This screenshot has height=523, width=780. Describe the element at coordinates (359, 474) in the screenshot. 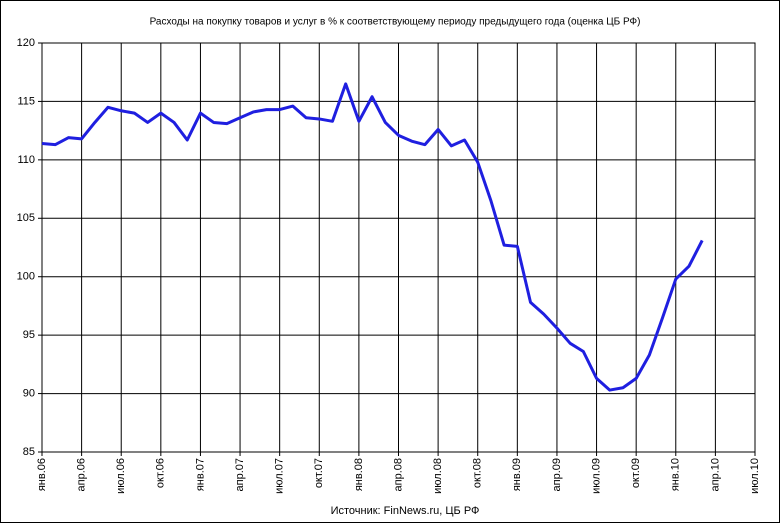

I see `x-tick-label: янв.08` at that location.